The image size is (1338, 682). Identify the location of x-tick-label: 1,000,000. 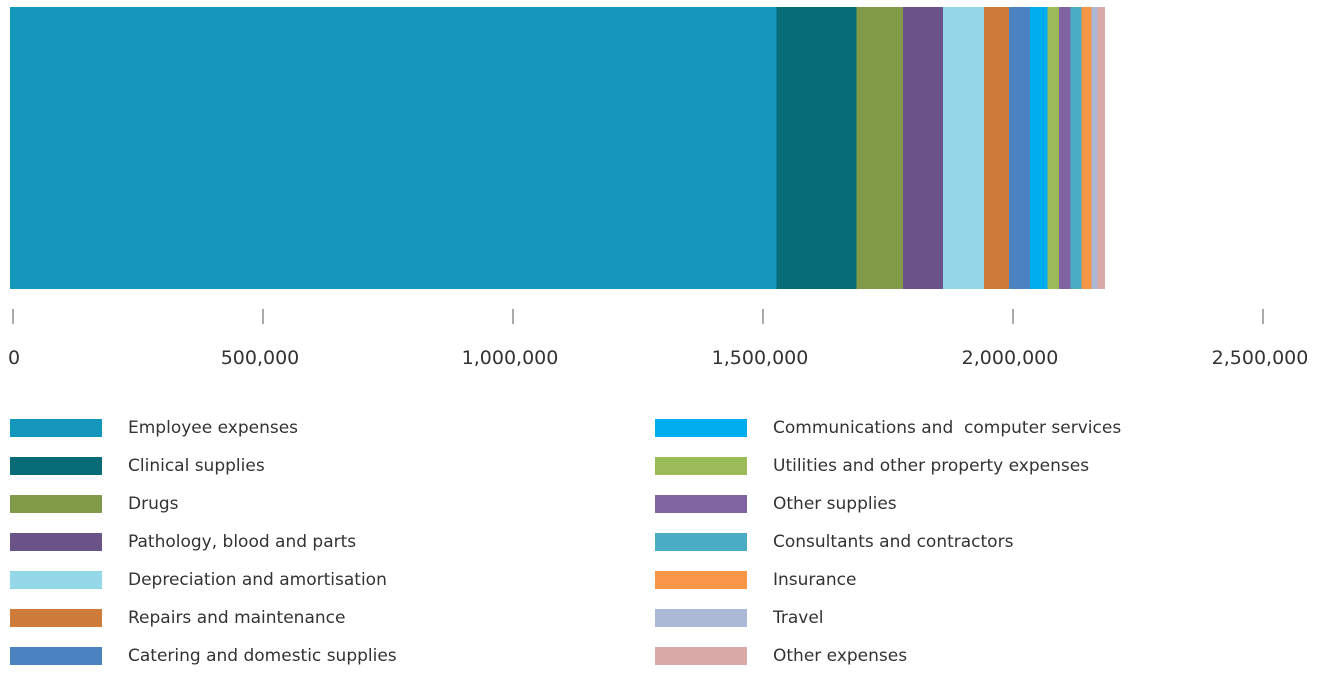
(510, 358).